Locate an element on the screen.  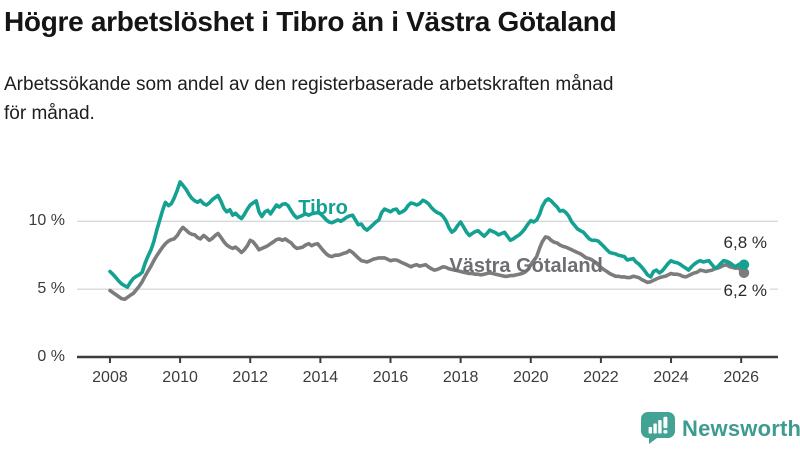
bar-chart-speech-bubble-icon is located at coordinates (658, 428).